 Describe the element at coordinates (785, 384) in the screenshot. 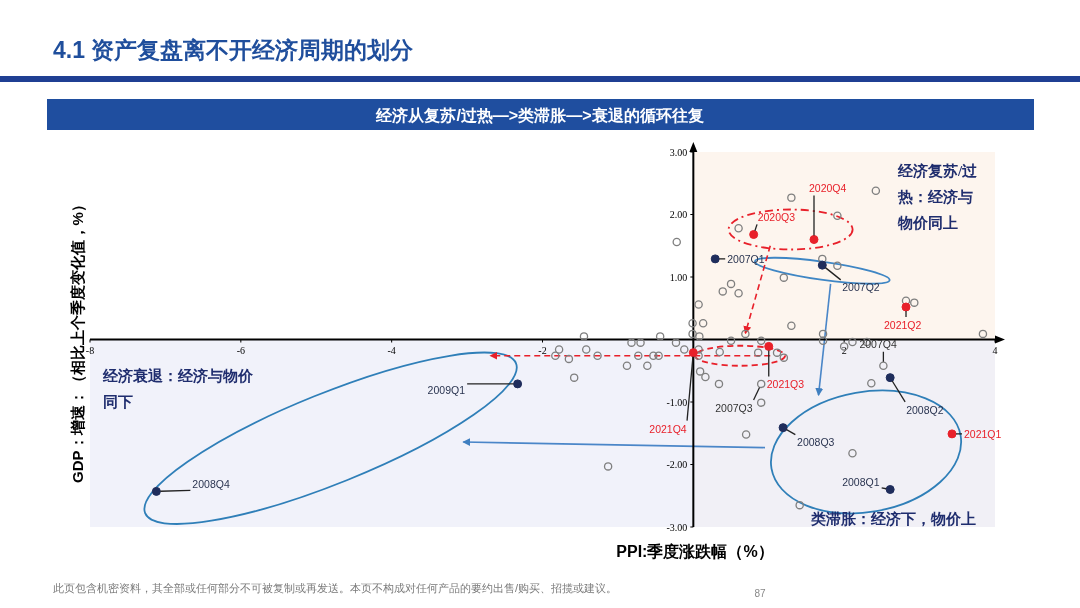

I see `annotation: 2021Q3` at that location.